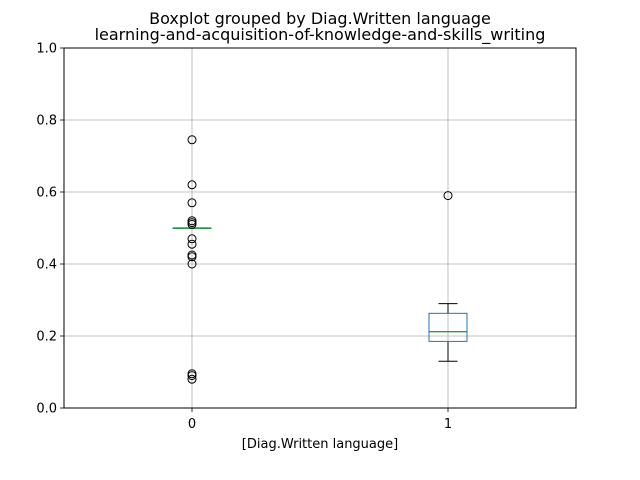 The height and width of the screenshot is (480, 640). I want to click on x-axis-label: [Diag.Written language], so click(320, 444).